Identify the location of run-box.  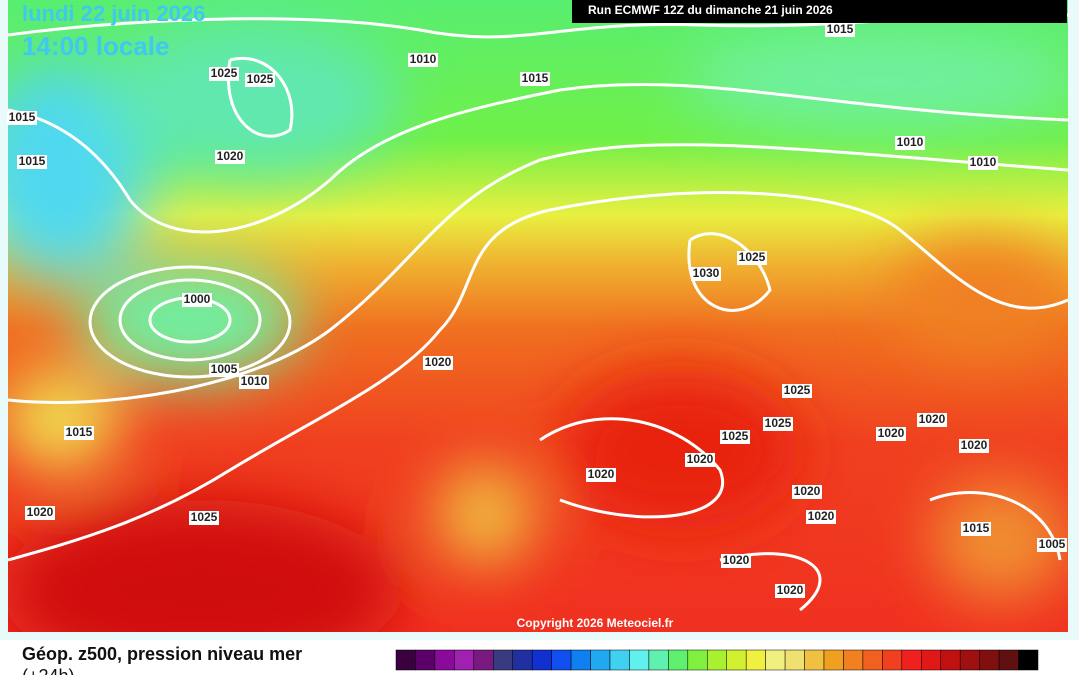
(819, 11).